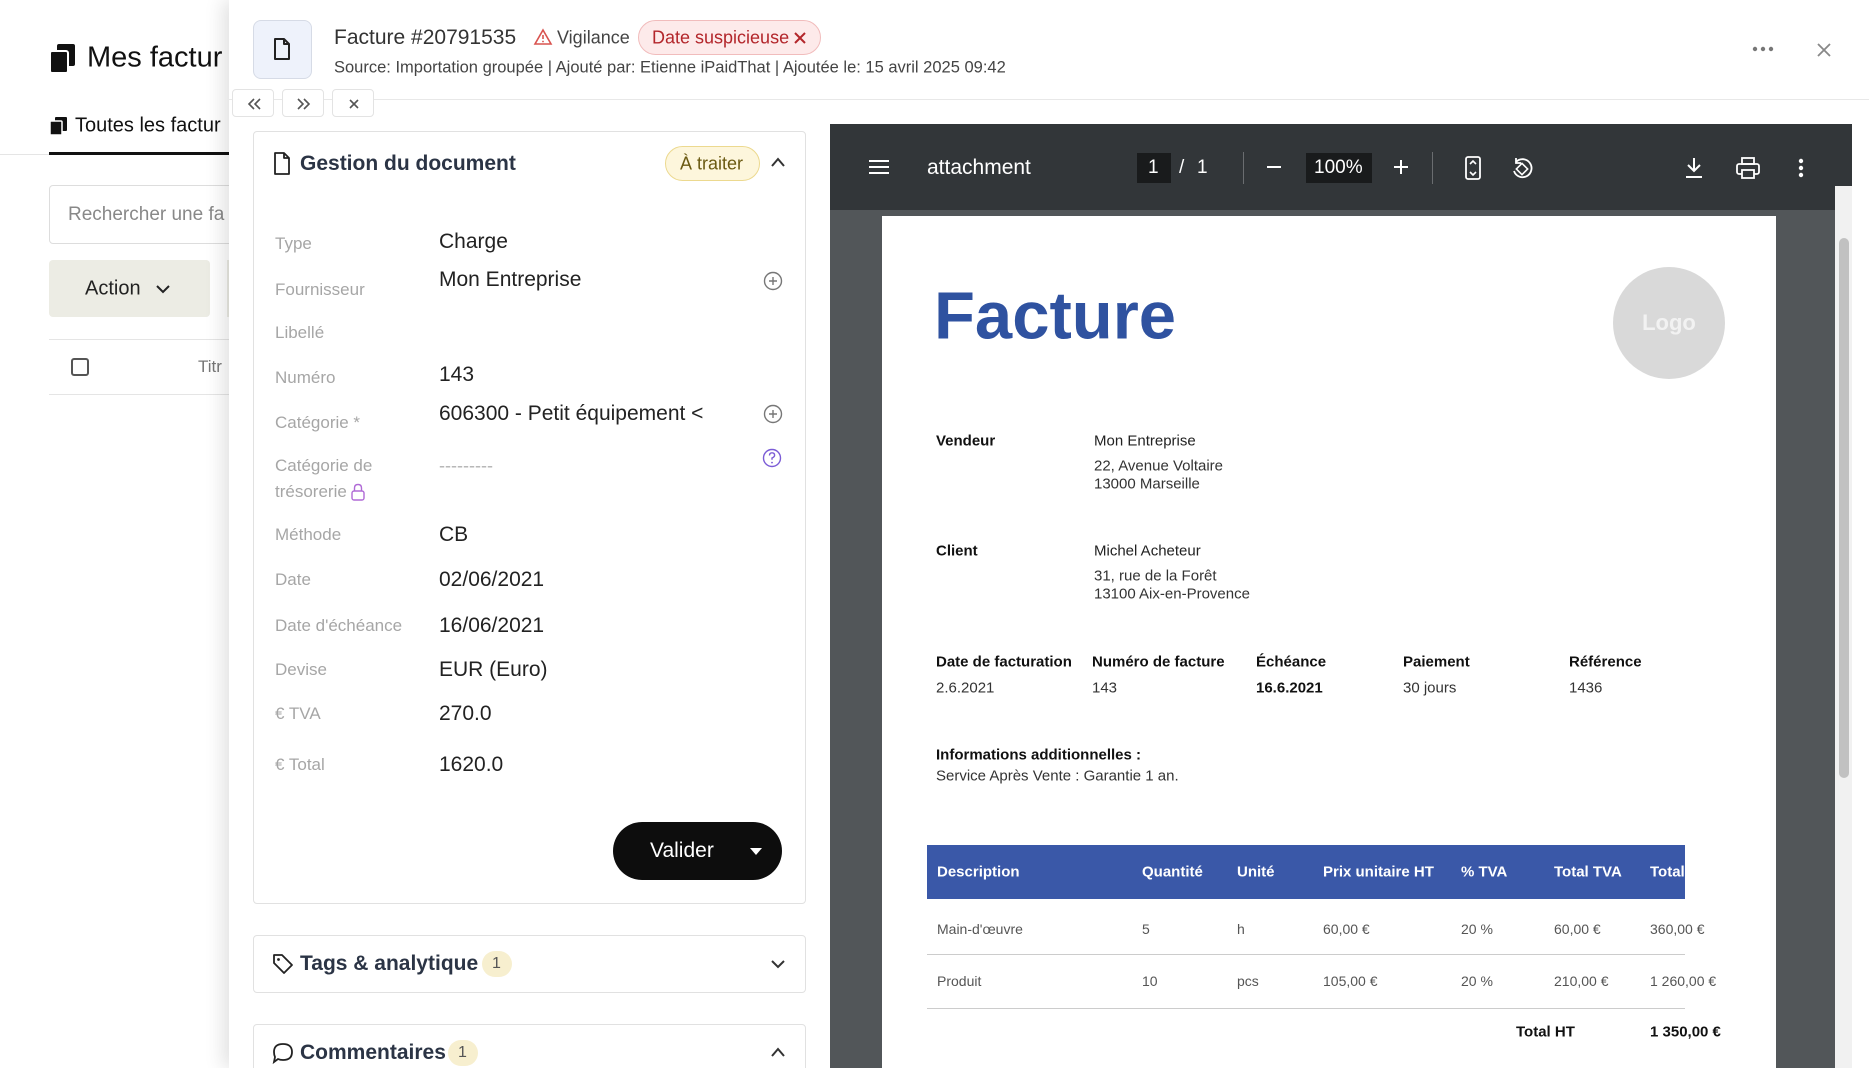 The height and width of the screenshot is (1068, 1869). Describe the element at coordinates (303, 103) in the screenshot. I see `next-button` at that location.